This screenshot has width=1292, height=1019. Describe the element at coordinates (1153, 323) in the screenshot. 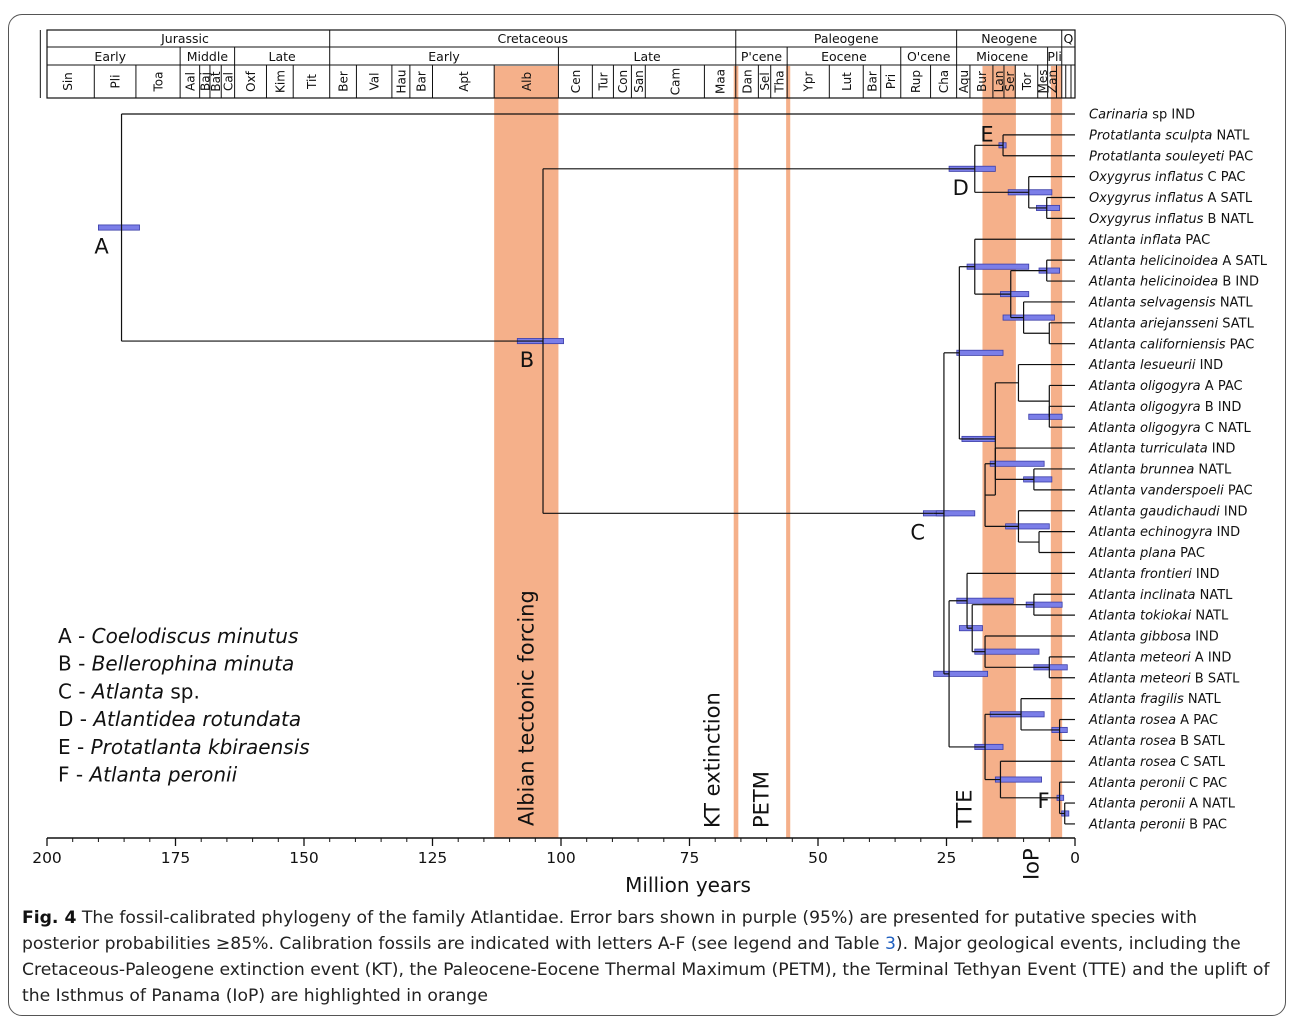

I see `tip-taxon: Atlanta ariejansseni` at that location.